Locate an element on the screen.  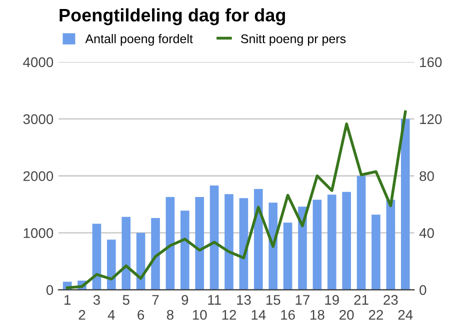
x-tick-label: 4 is located at coordinates (111, 315).